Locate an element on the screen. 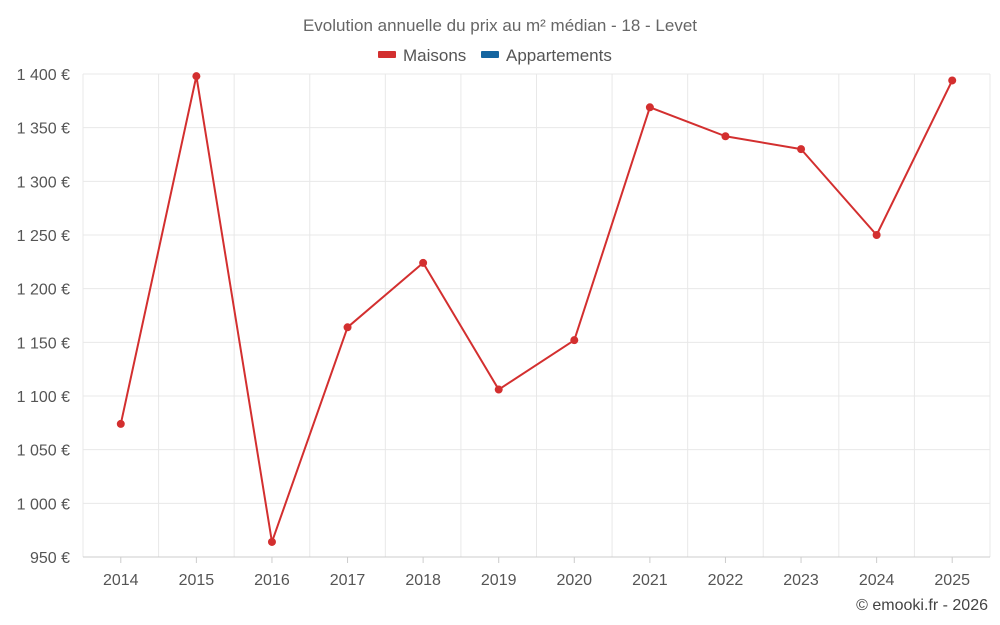 The width and height of the screenshot is (1000, 625). y-tick-label: 1 300 € is located at coordinates (43, 182).